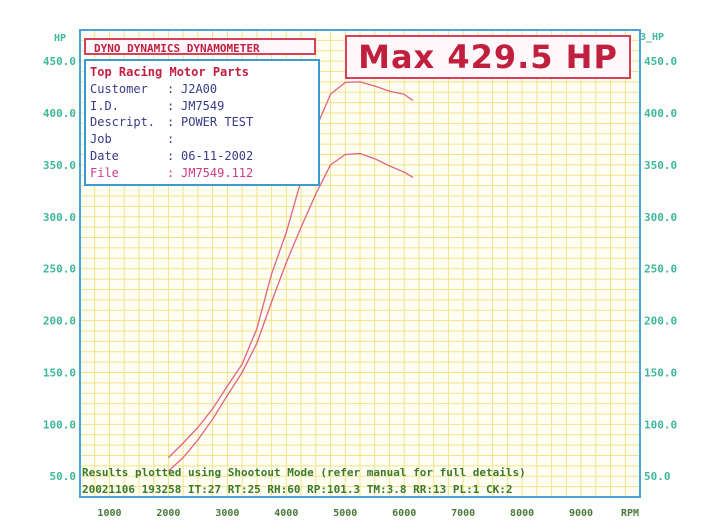 Image resolution: width=709 pixels, height=531 pixels. What do you see at coordinates (660, 61) in the screenshot?
I see `y-tick-label-right: 450.0` at bounding box center [660, 61].